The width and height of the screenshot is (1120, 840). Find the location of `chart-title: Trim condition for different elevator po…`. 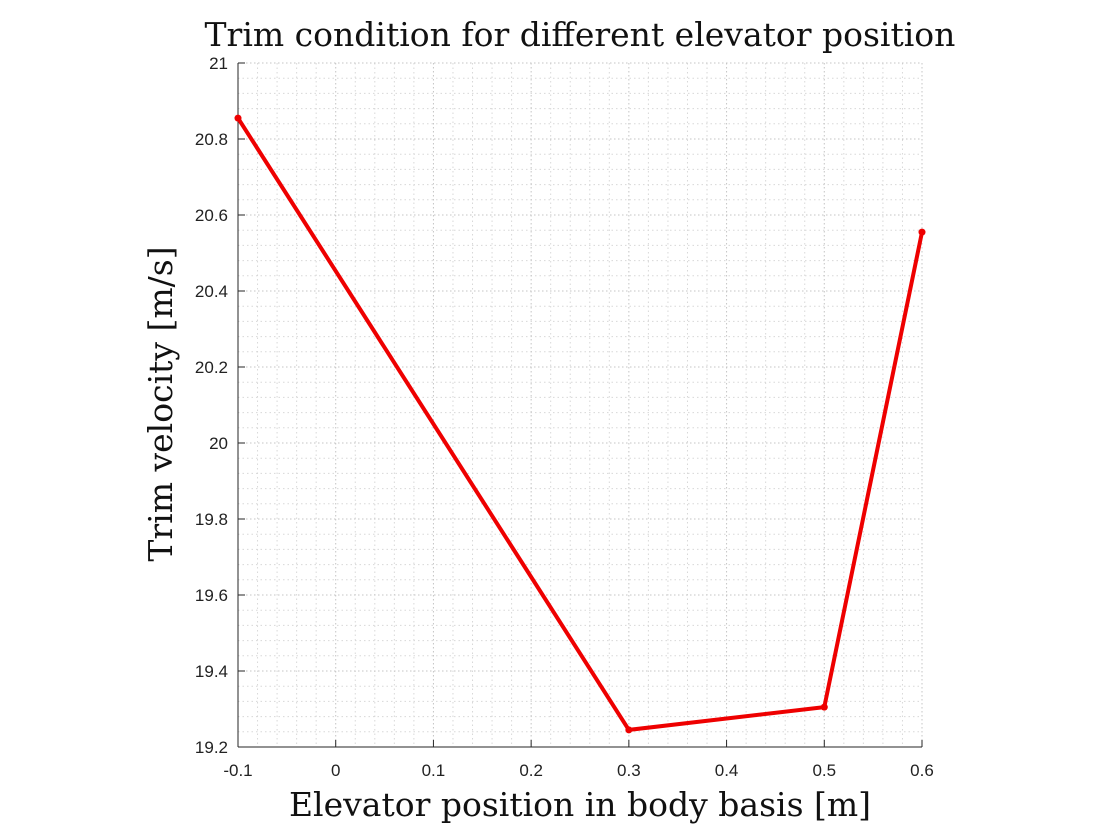

chart-title: Trim condition for different elevator po… is located at coordinates (580, 34).